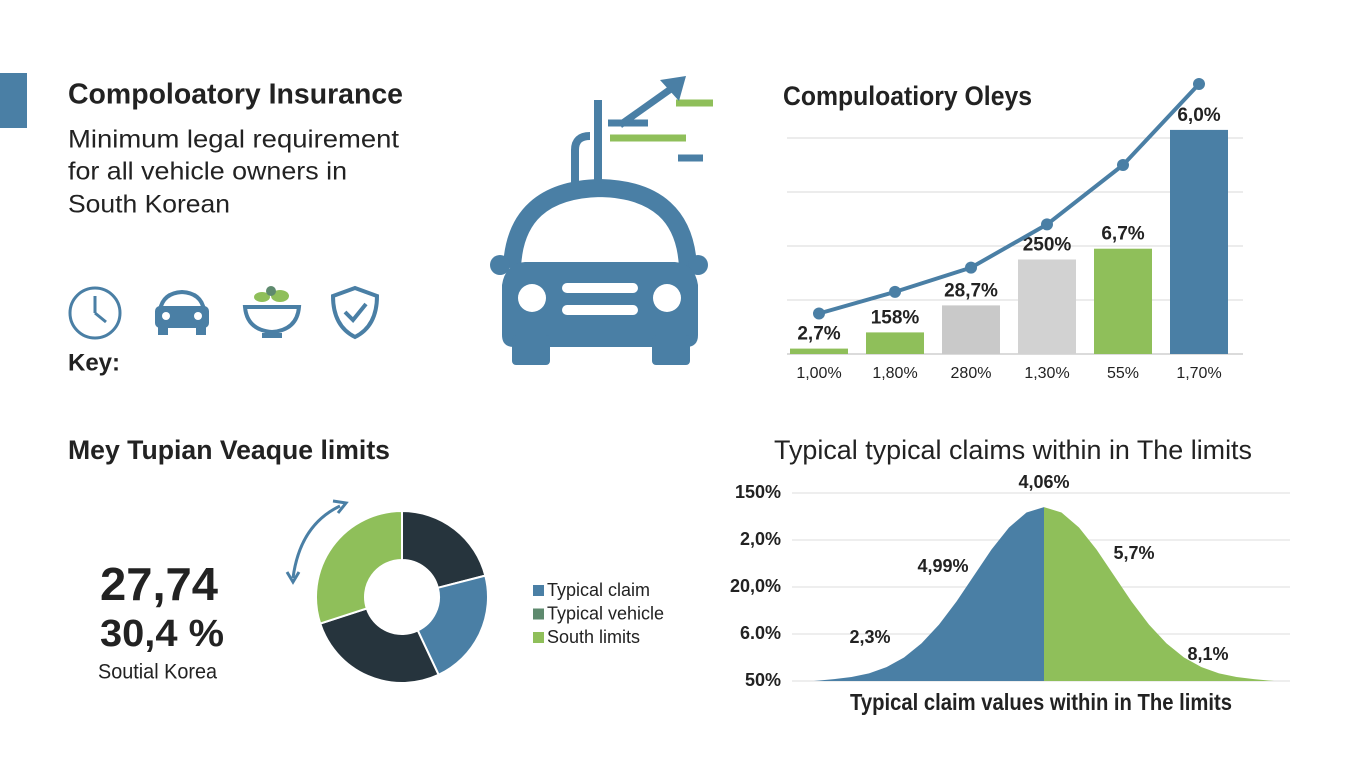  What do you see at coordinates (229, 450) in the screenshot?
I see `chart-title: Mey Tupian Veaque limits` at bounding box center [229, 450].